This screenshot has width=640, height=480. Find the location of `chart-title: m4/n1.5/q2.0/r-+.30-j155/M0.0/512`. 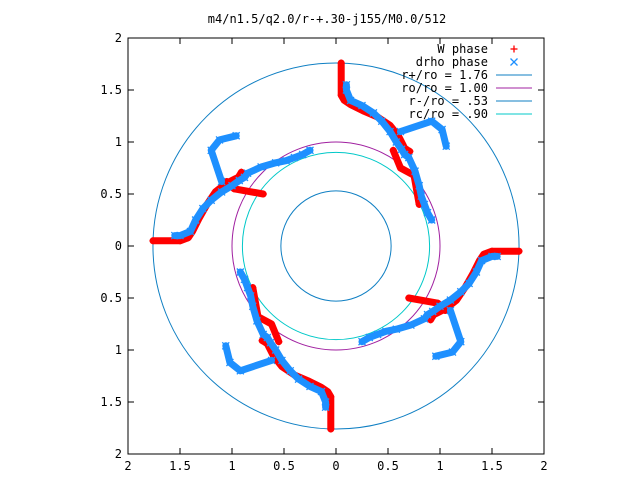

chart-title: m4/n1.5/q2.0/r-+.30-j155/M0.0/512 is located at coordinates (327, 19).